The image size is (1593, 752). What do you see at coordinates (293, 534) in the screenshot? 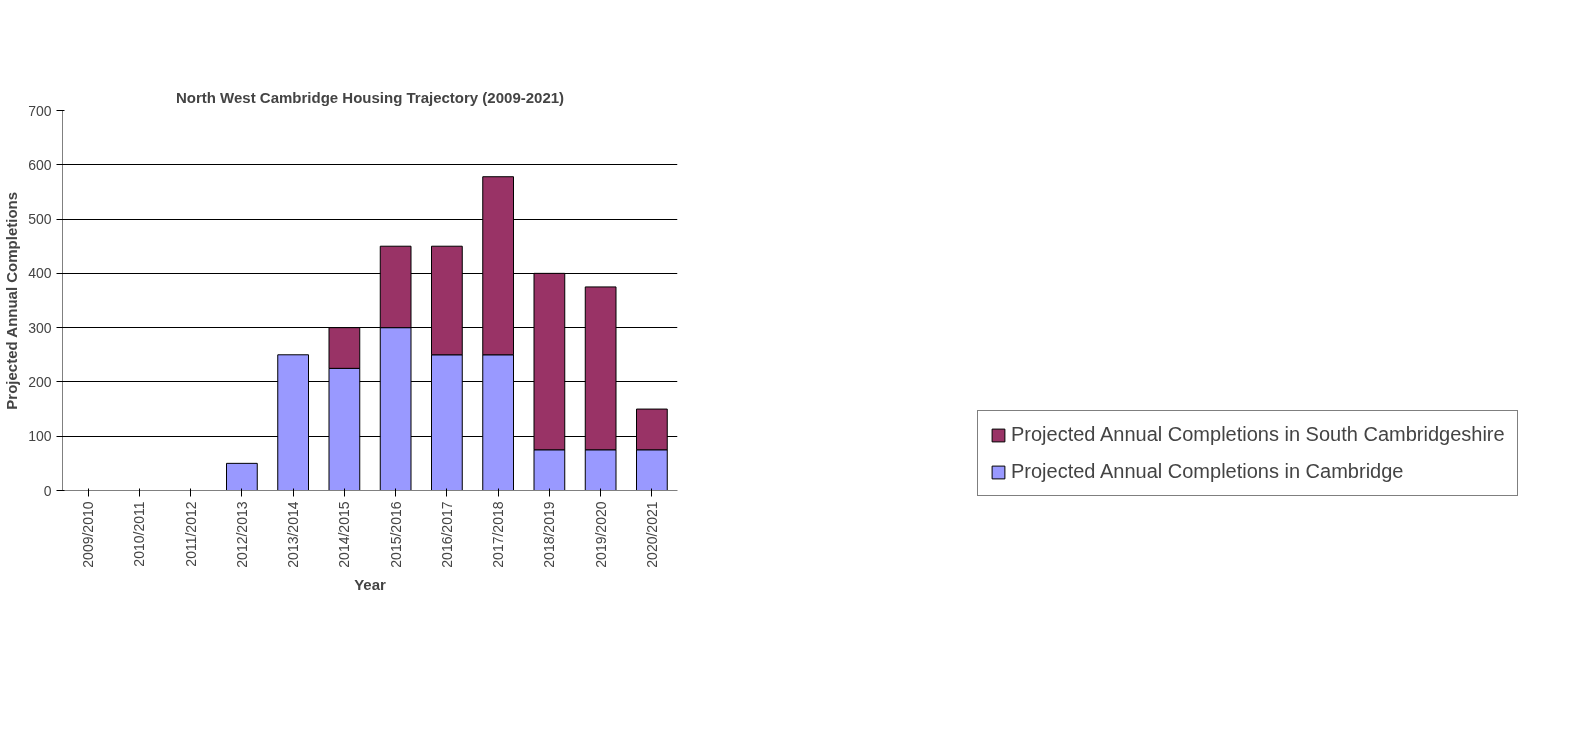
I see `x-tick-label: 2013/2014` at bounding box center [293, 534].